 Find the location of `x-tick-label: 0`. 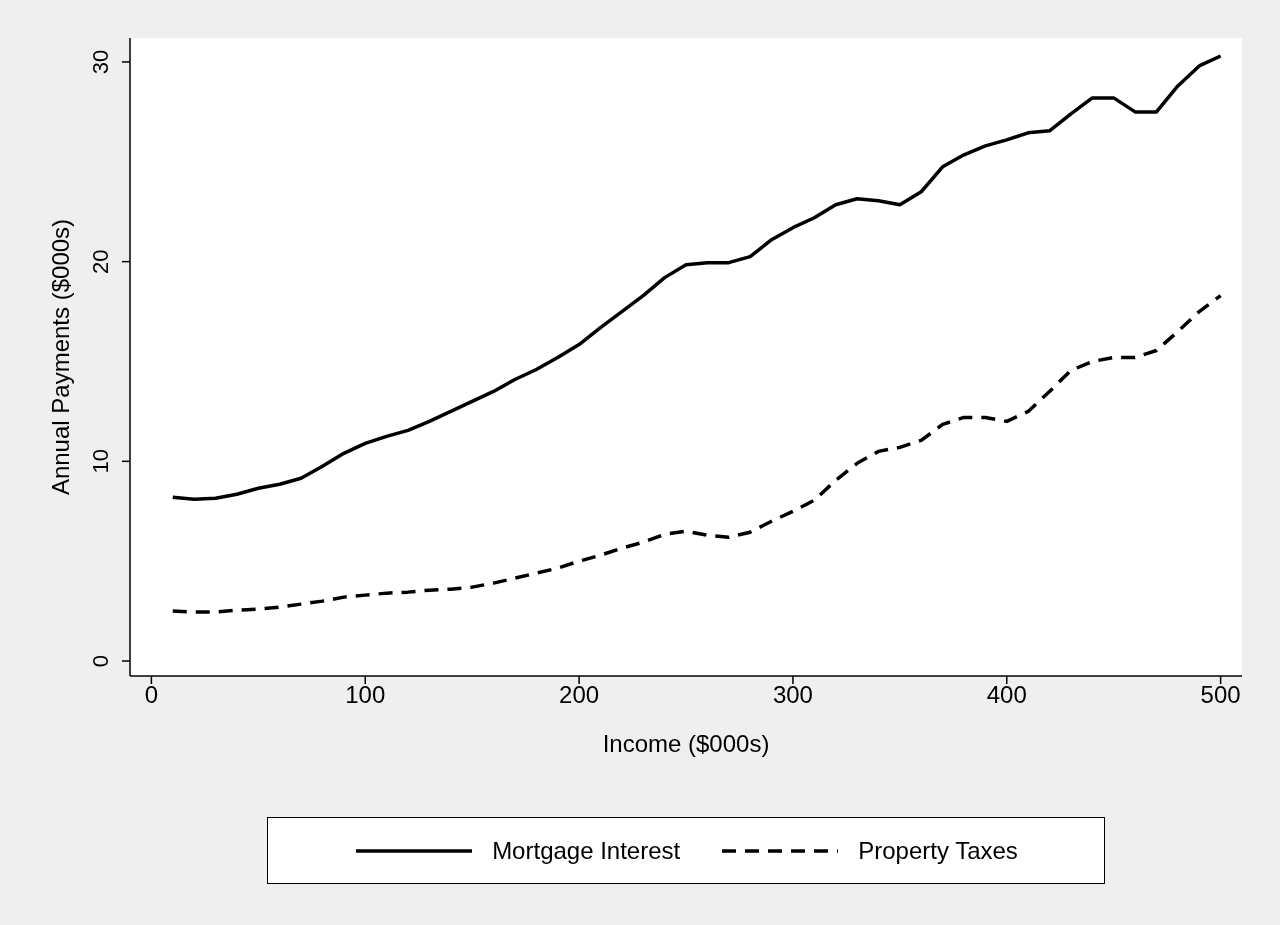

x-tick-label: 0 is located at coordinates (151, 695).